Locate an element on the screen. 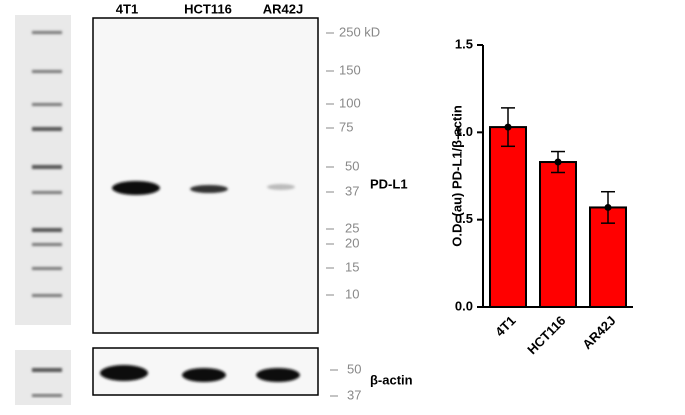 The image size is (685, 415). x-tick-label: 4T1 is located at coordinates (505, 326).